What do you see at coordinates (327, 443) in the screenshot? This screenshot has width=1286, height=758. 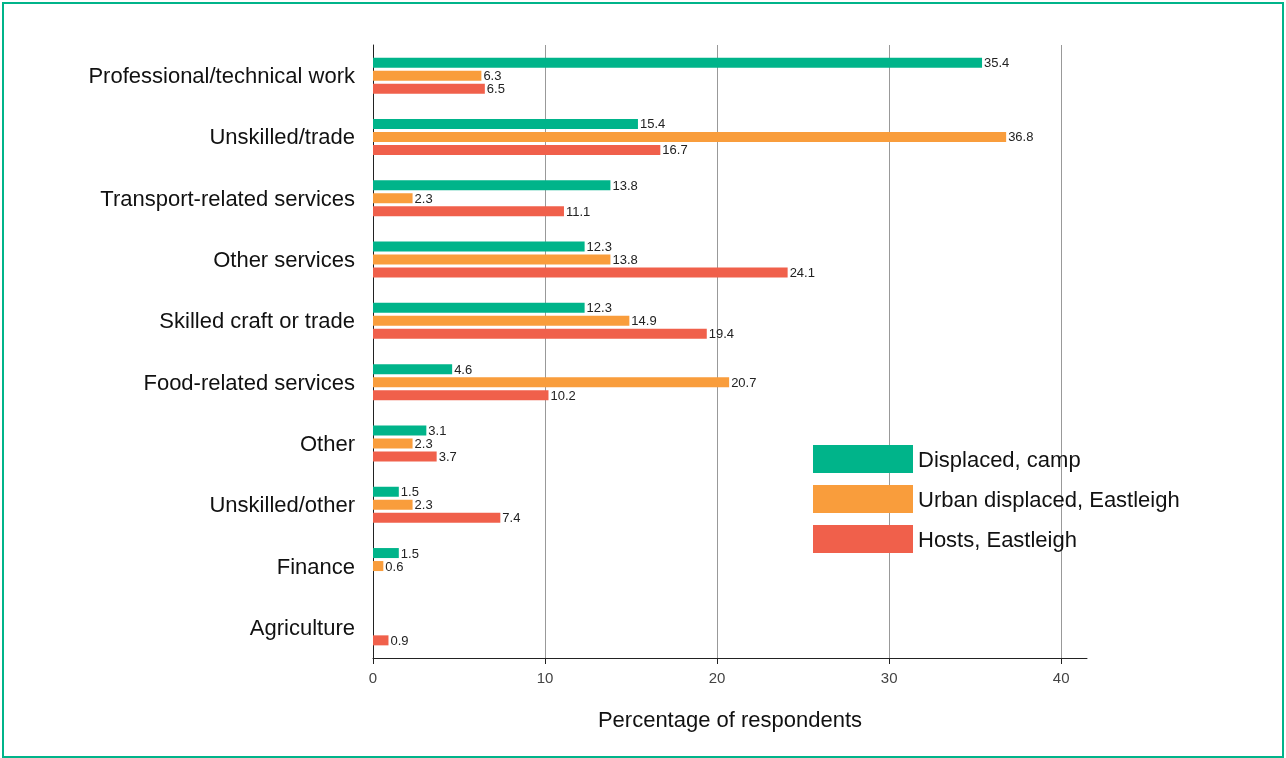 I see `y-tick-label: Other` at bounding box center [327, 443].